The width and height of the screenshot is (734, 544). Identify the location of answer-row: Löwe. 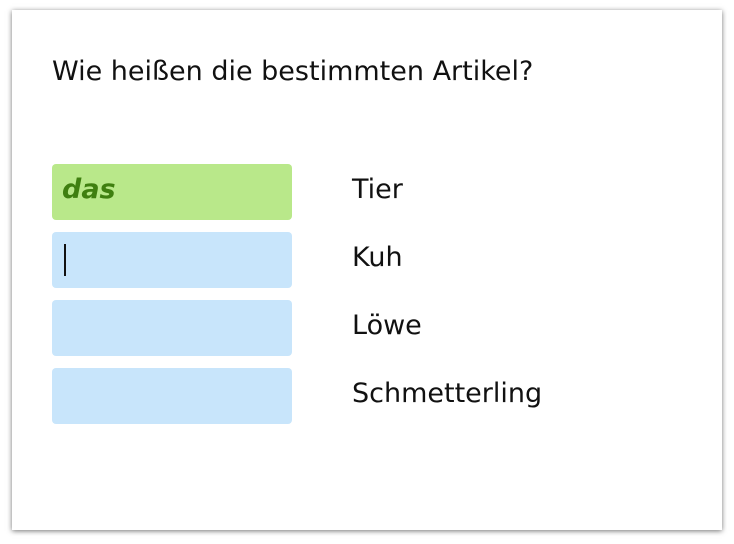
(352, 328).